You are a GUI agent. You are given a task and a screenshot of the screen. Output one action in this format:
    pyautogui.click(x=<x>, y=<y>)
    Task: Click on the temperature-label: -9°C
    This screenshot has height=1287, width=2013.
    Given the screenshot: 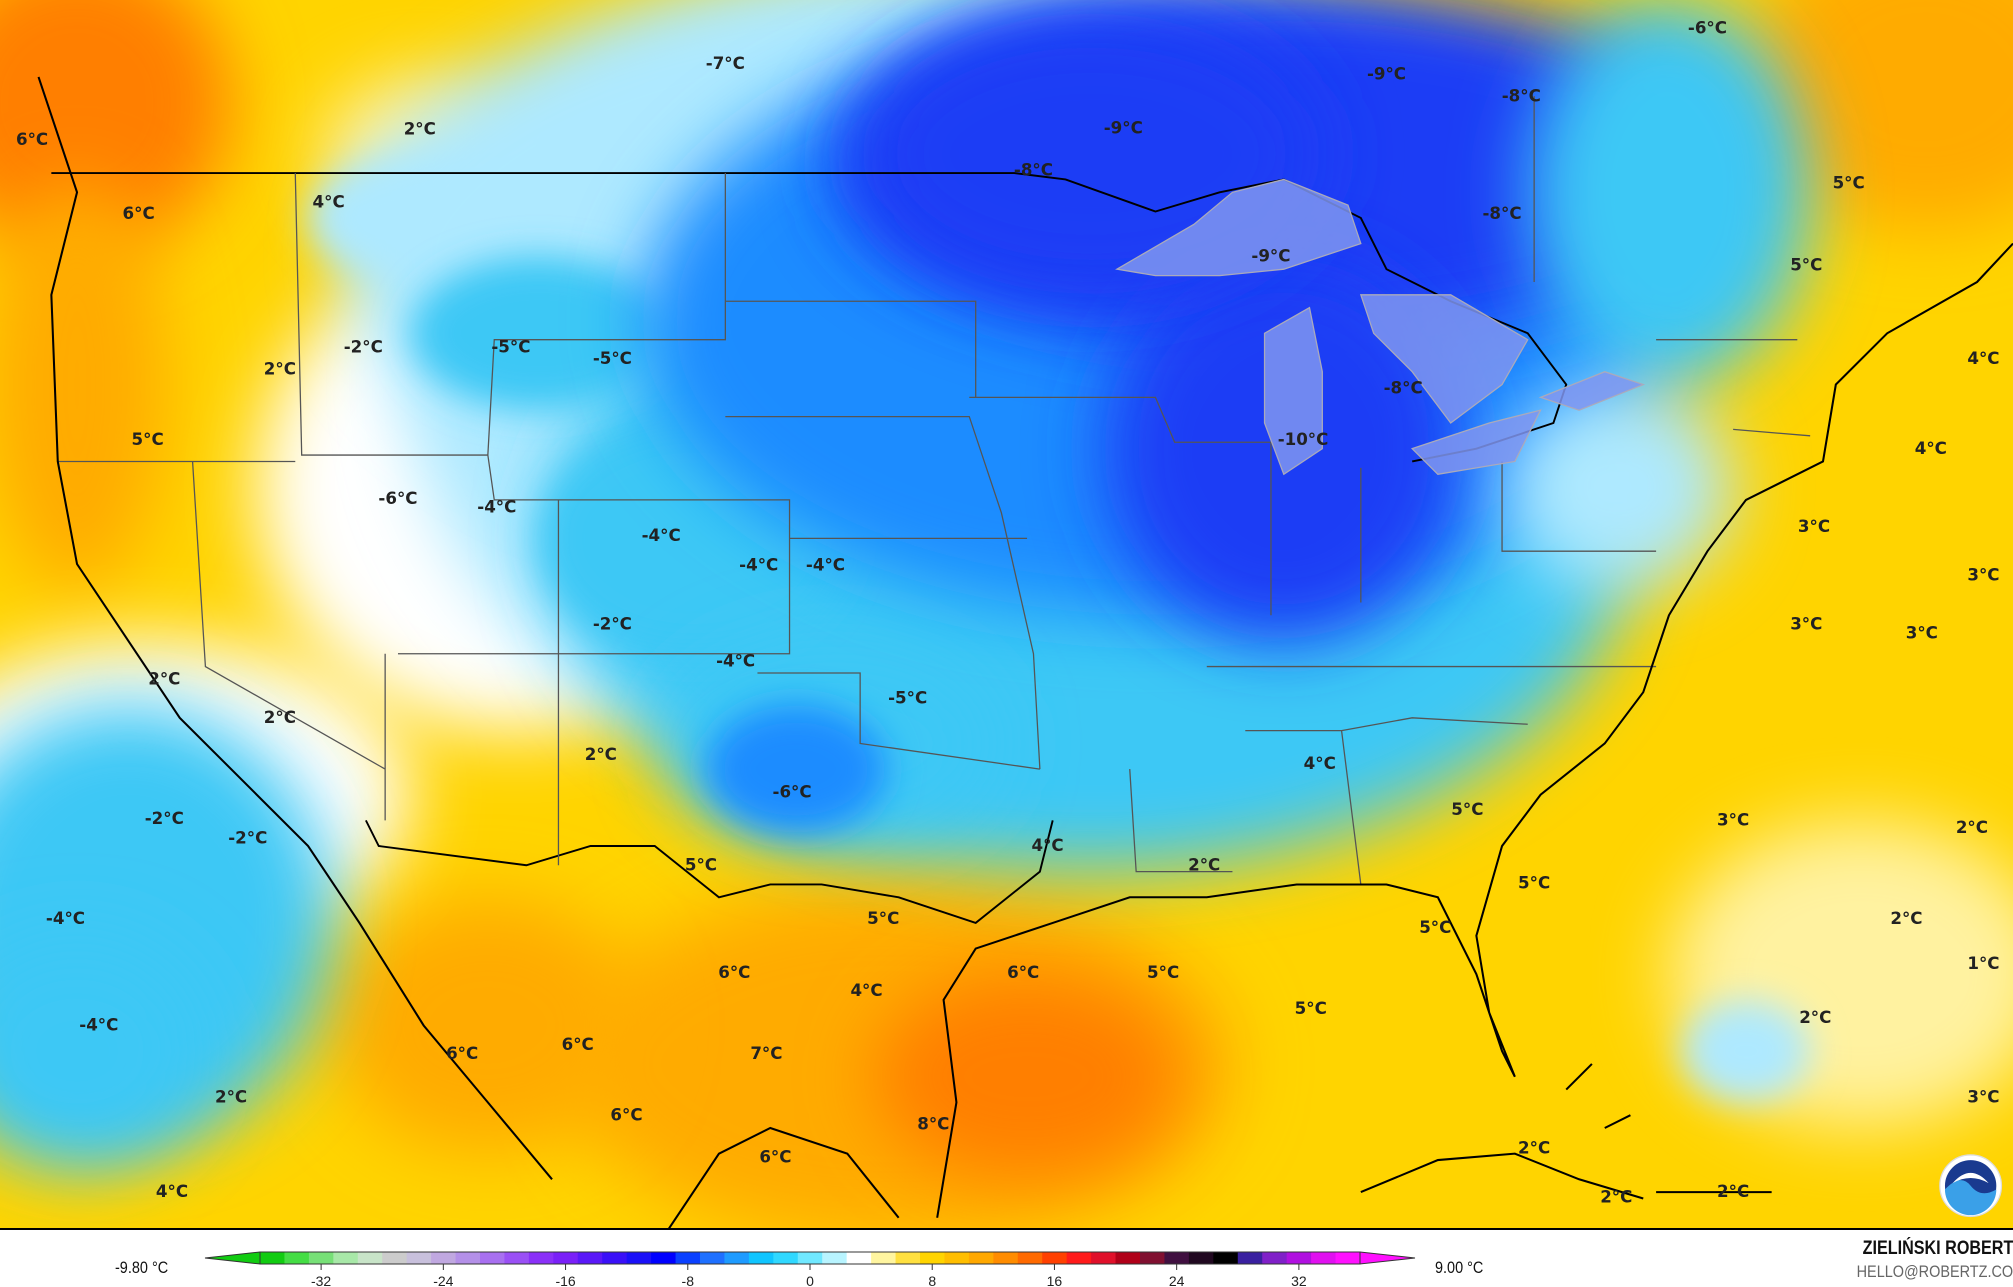 What is the action you would take?
    pyautogui.click(x=1386, y=73)
    